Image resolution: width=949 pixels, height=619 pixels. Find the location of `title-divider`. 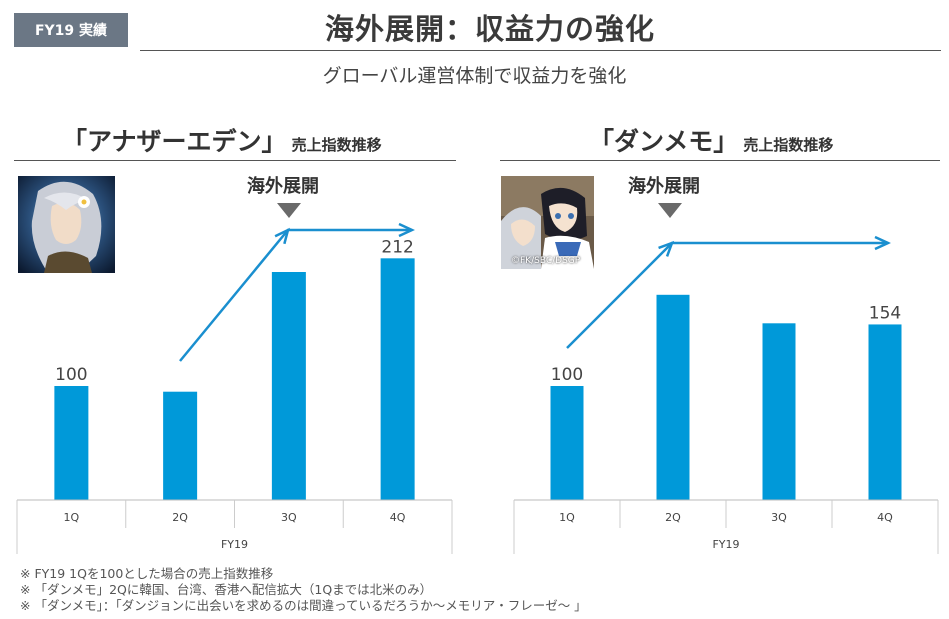

title-divider is located at coordinates (540, 50).